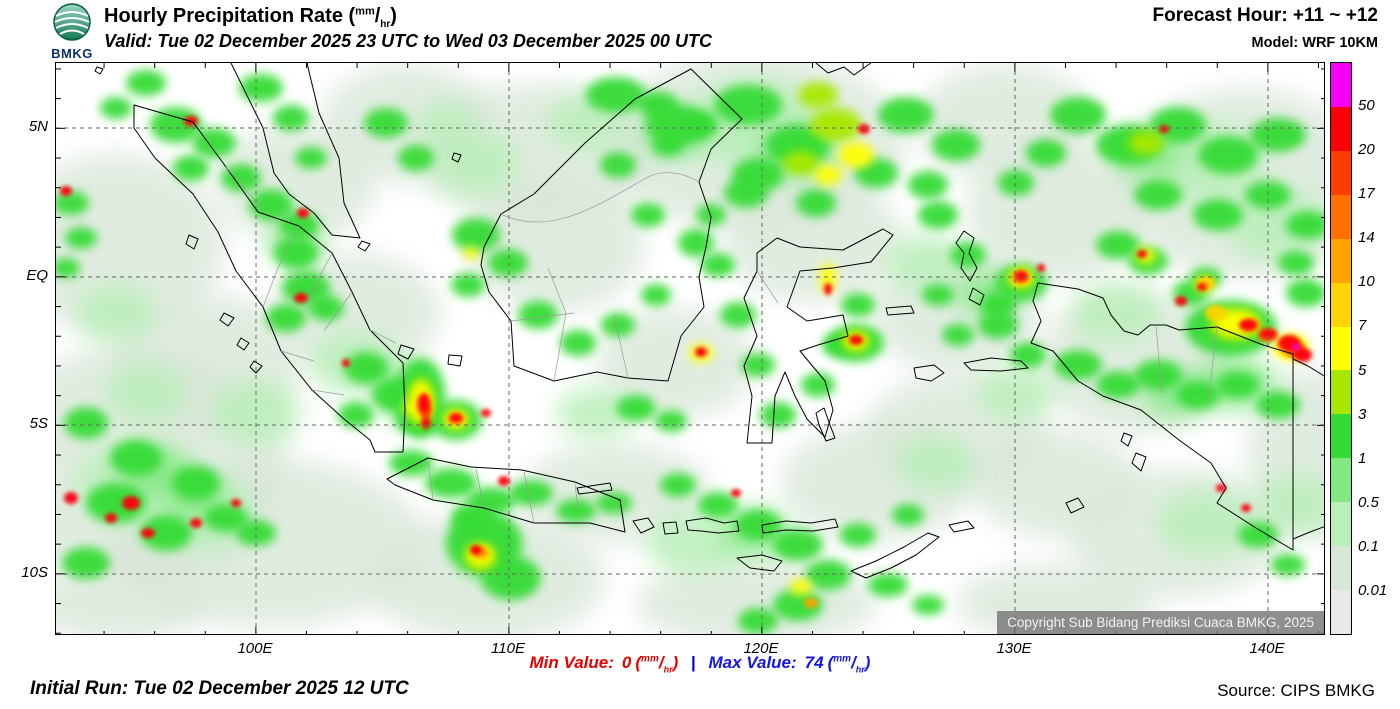 This screenshot has width=1400, height=709. What do you see at coordinates (1366, 282) in the screenshot?
I see `legend-value: 10` at bounding box center [1366, 282].